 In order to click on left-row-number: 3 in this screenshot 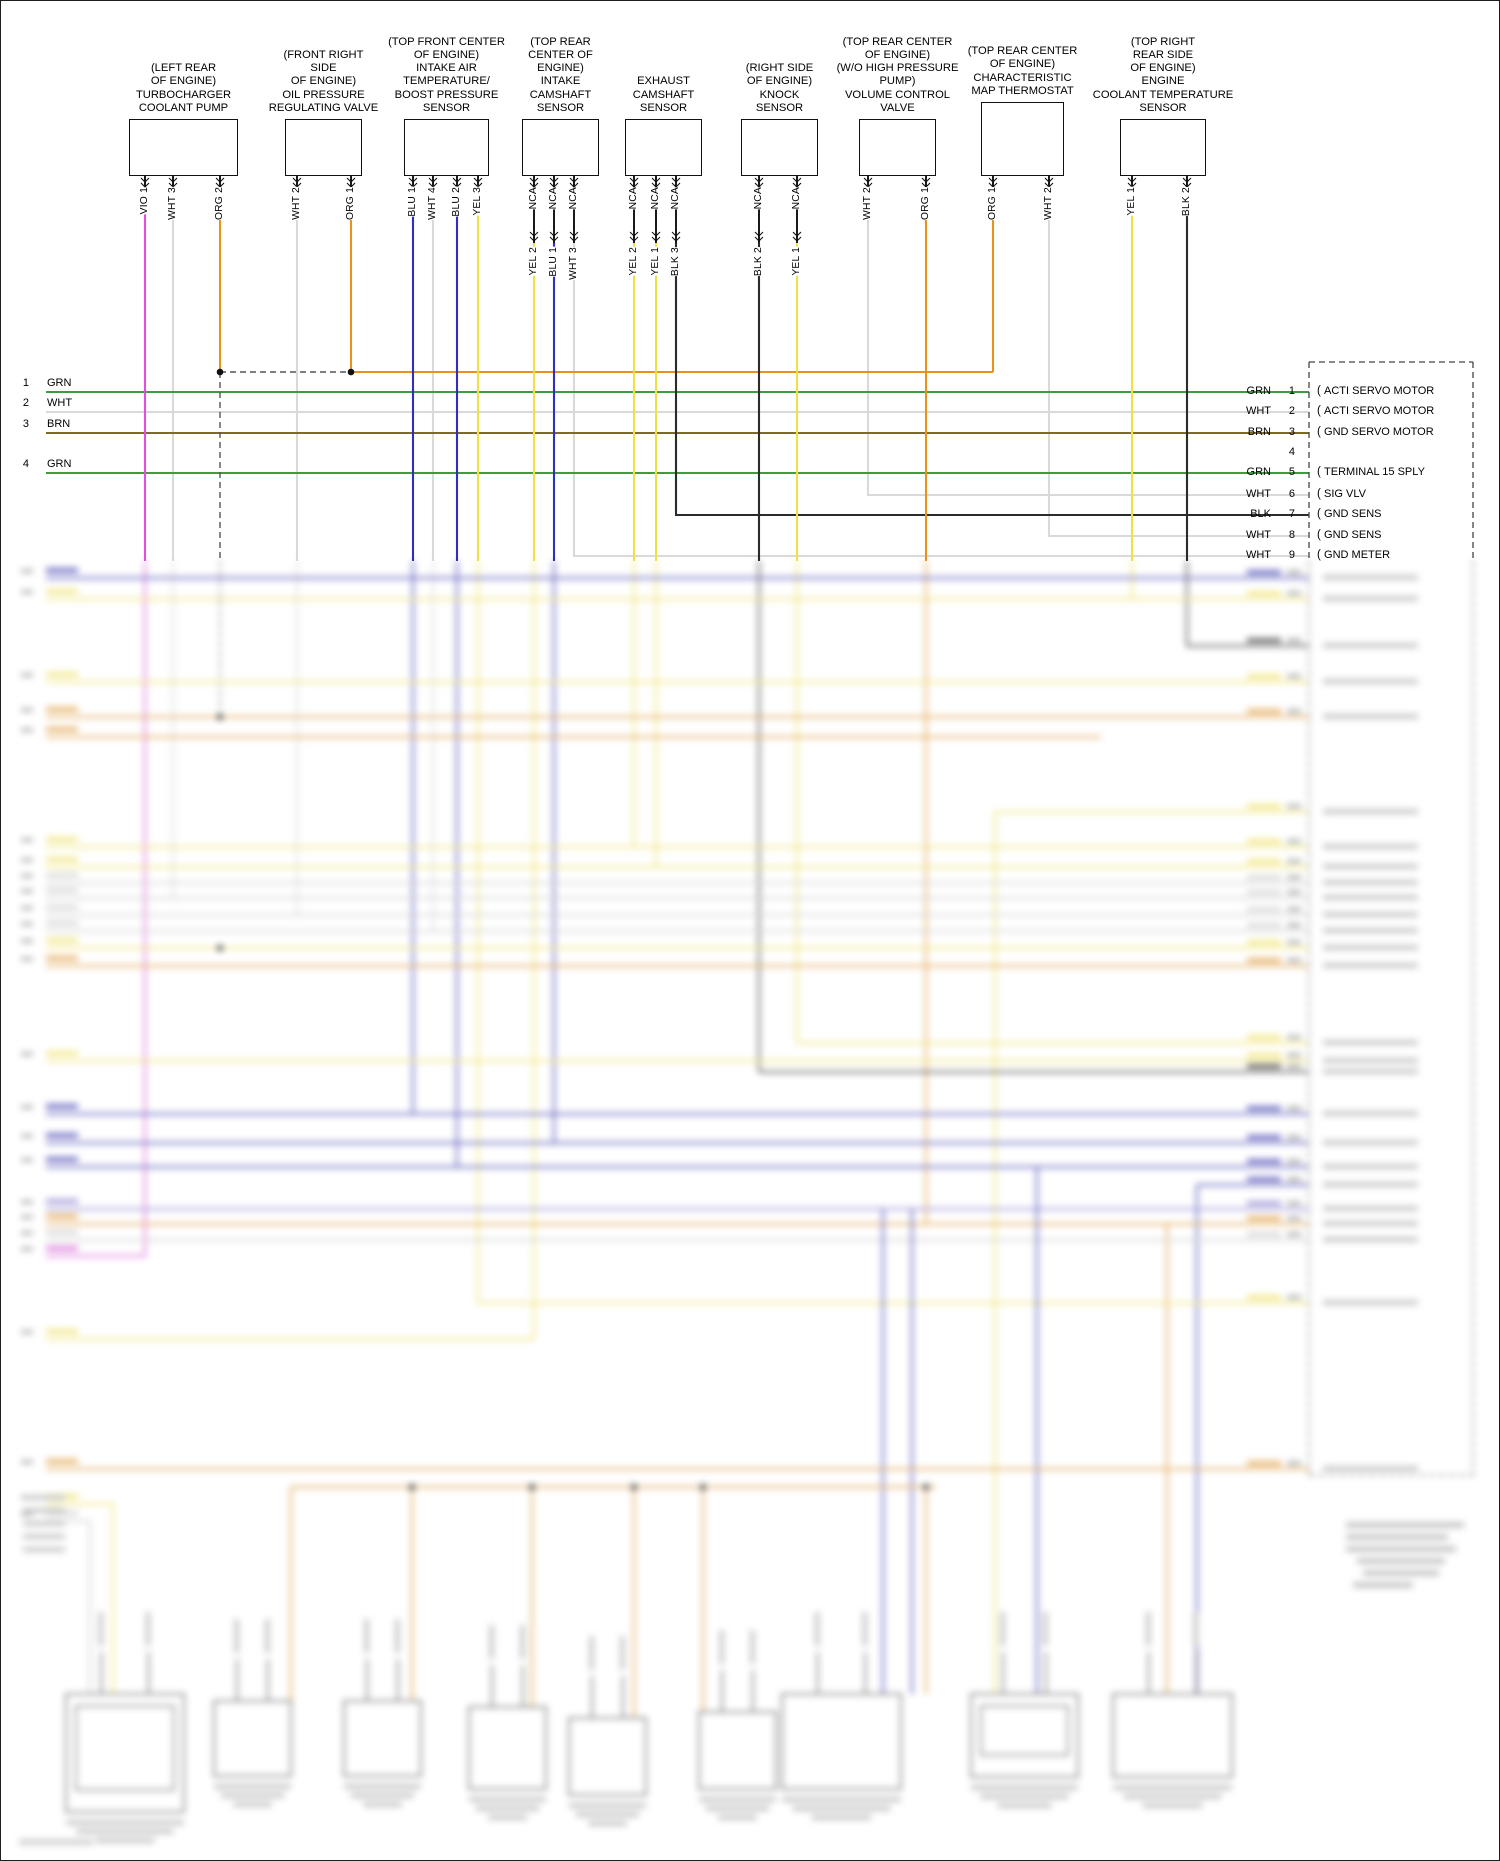, I will do `click(25, 424)`.